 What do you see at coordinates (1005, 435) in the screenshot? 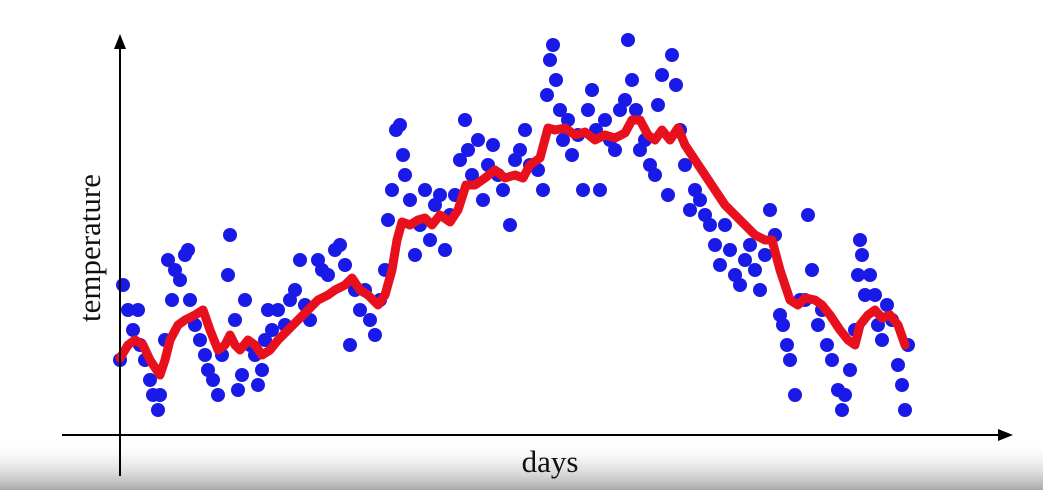
I see `x-axis-arrow` at bounding box center [1005, 435].